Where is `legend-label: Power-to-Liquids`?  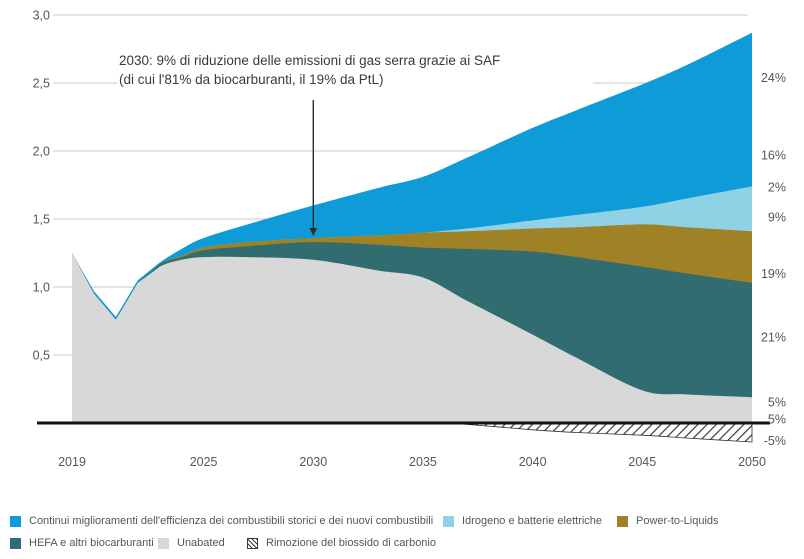 legend-label: Power-to-Liquids is located at coordinates (677, 521).